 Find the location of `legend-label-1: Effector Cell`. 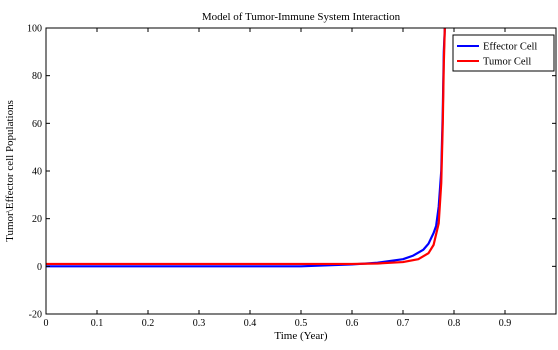

legend-label-1: Effector Cell is located at coordinates (510, 47).